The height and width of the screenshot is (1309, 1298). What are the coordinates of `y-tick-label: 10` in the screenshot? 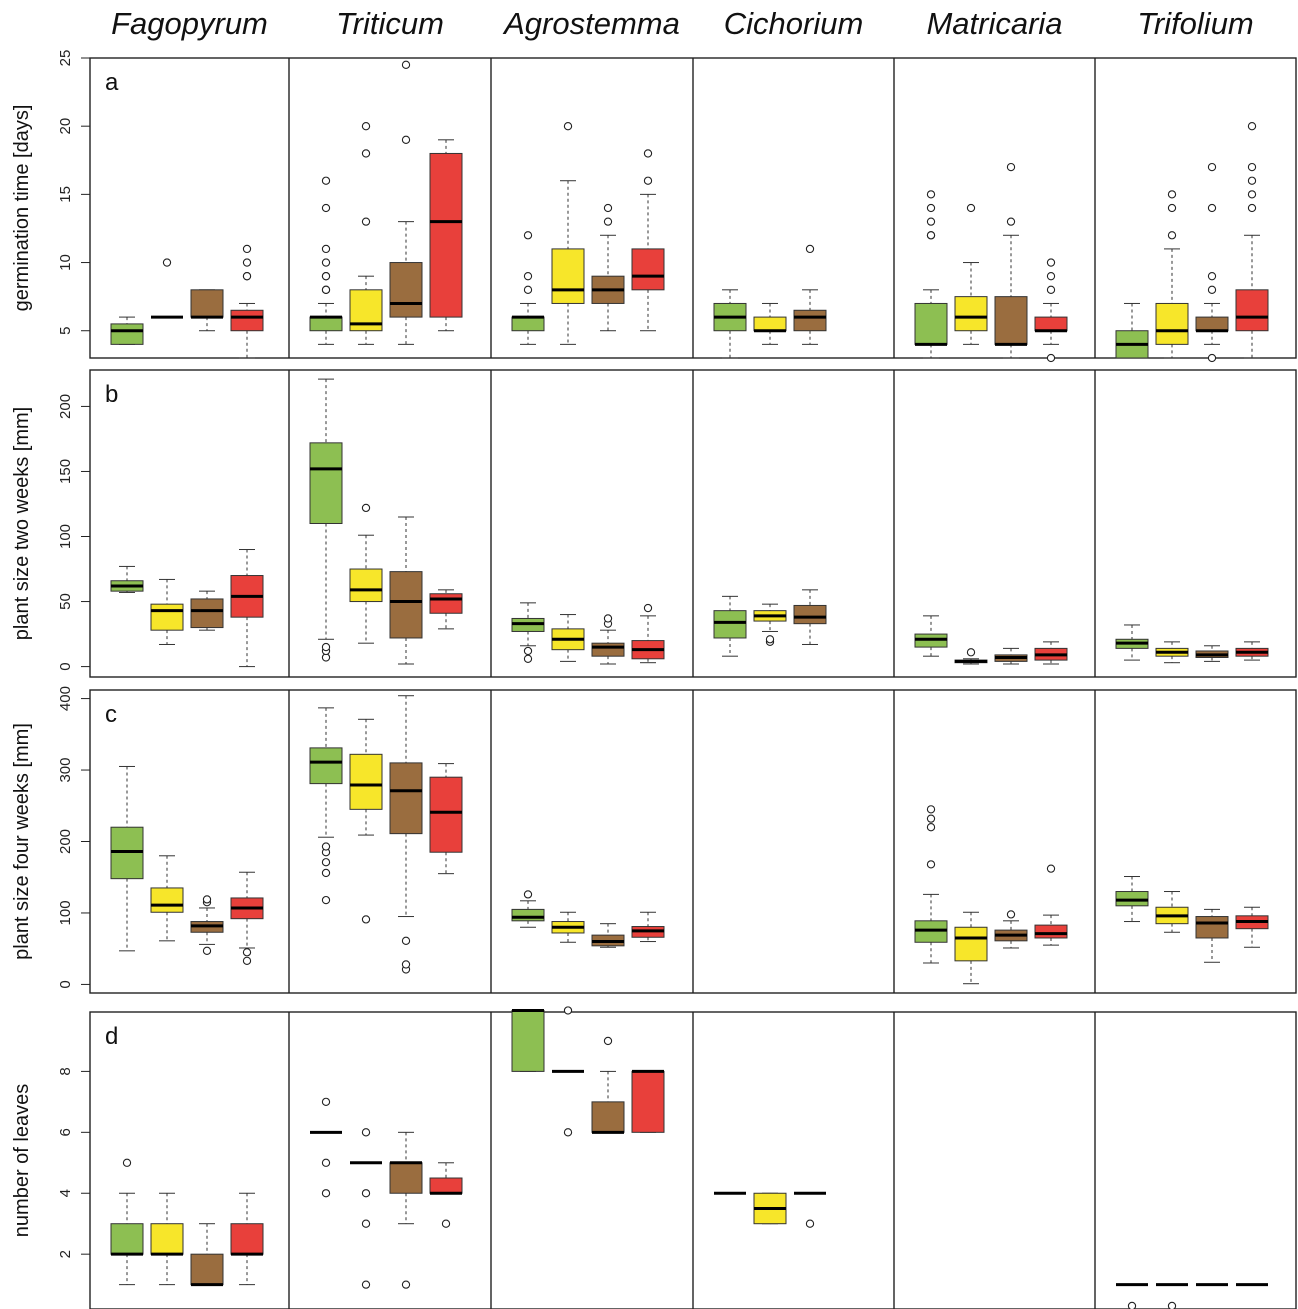 It's located at (65, 262).